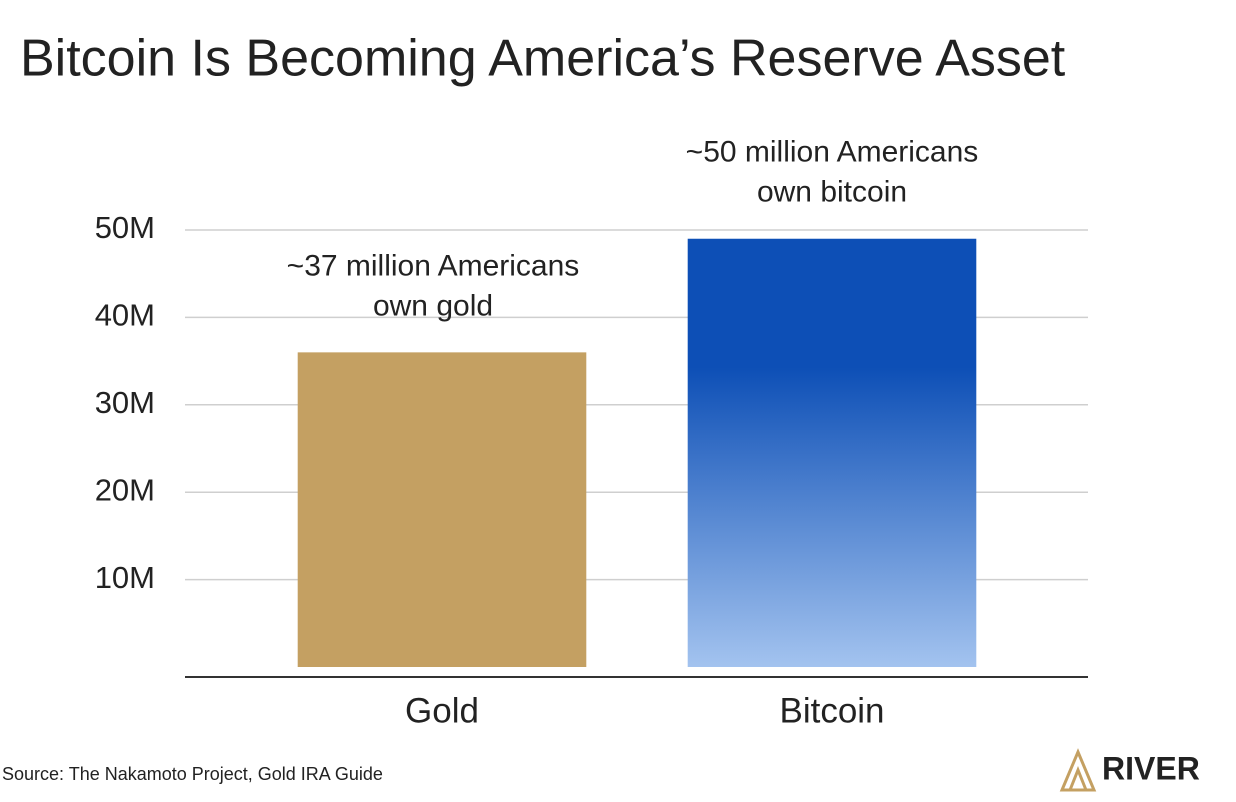 The height and width of the screenshot is (802, 1236). I want to click on x-tick-label: Gold, so click(442, 710).